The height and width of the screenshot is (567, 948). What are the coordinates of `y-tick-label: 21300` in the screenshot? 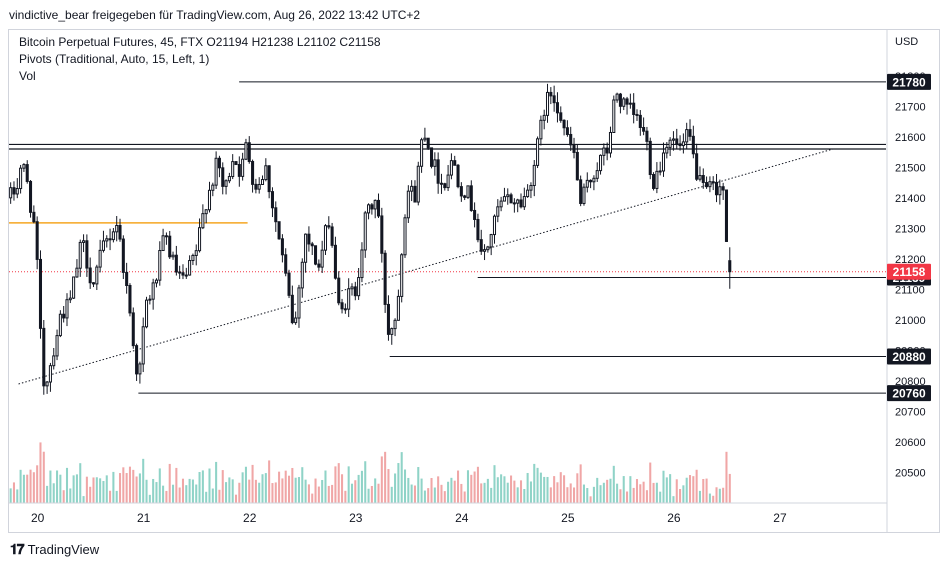 It's located at (910, 229).